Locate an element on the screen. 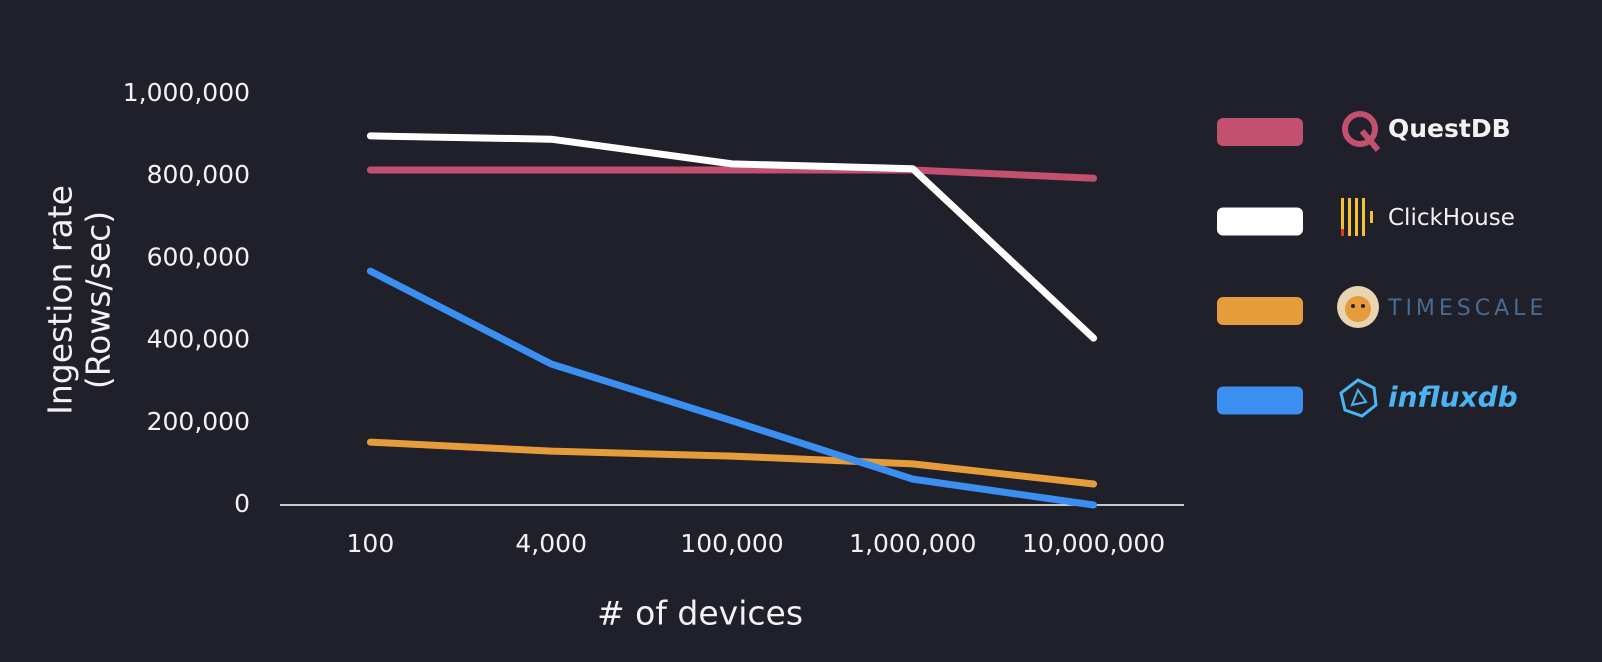  influxdb-logo is located at coordinates (1358, 398).